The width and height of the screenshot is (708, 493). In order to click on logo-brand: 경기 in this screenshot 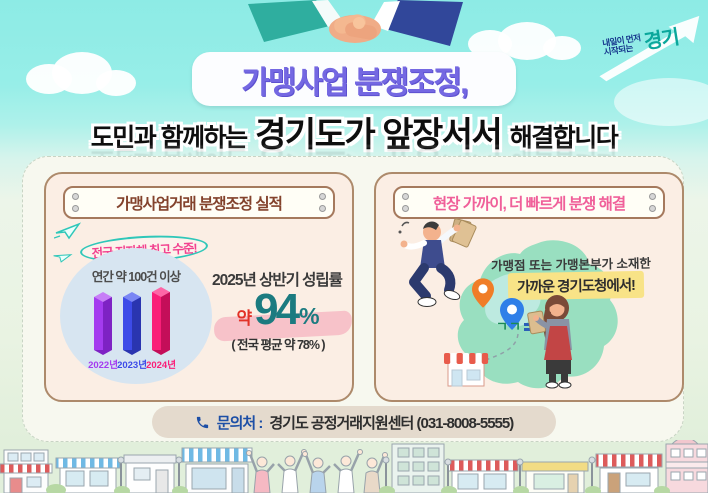, I will do `click(661, 40)`.